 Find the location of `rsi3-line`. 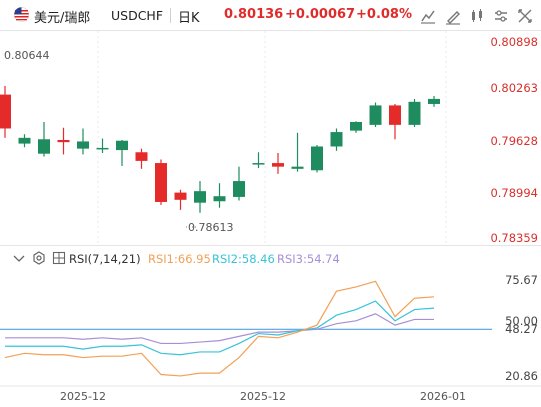

rsi3-line is located at coordinates (219, 329).